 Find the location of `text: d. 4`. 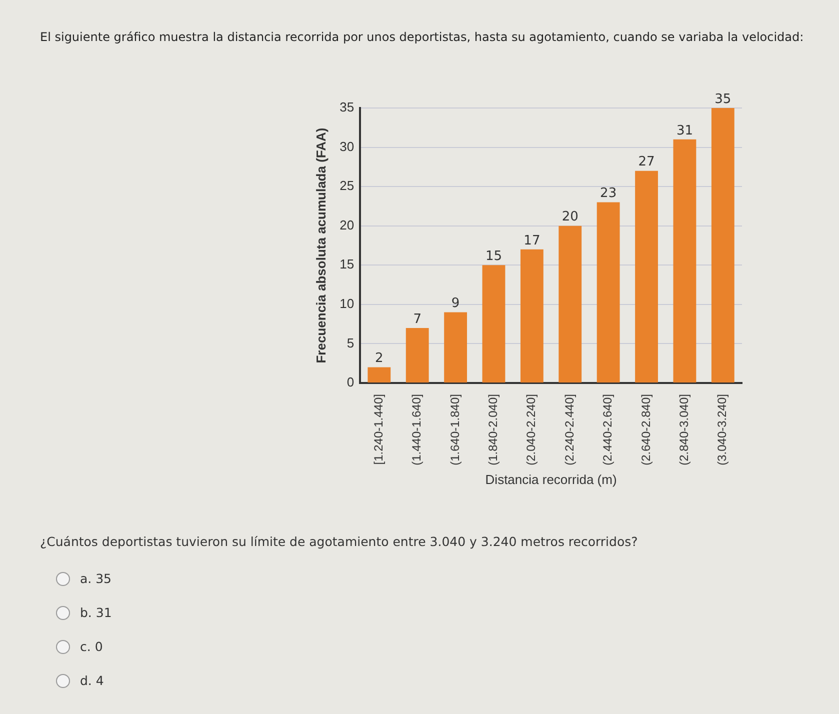

text: d. 4 is located at coordinates (92, 680).